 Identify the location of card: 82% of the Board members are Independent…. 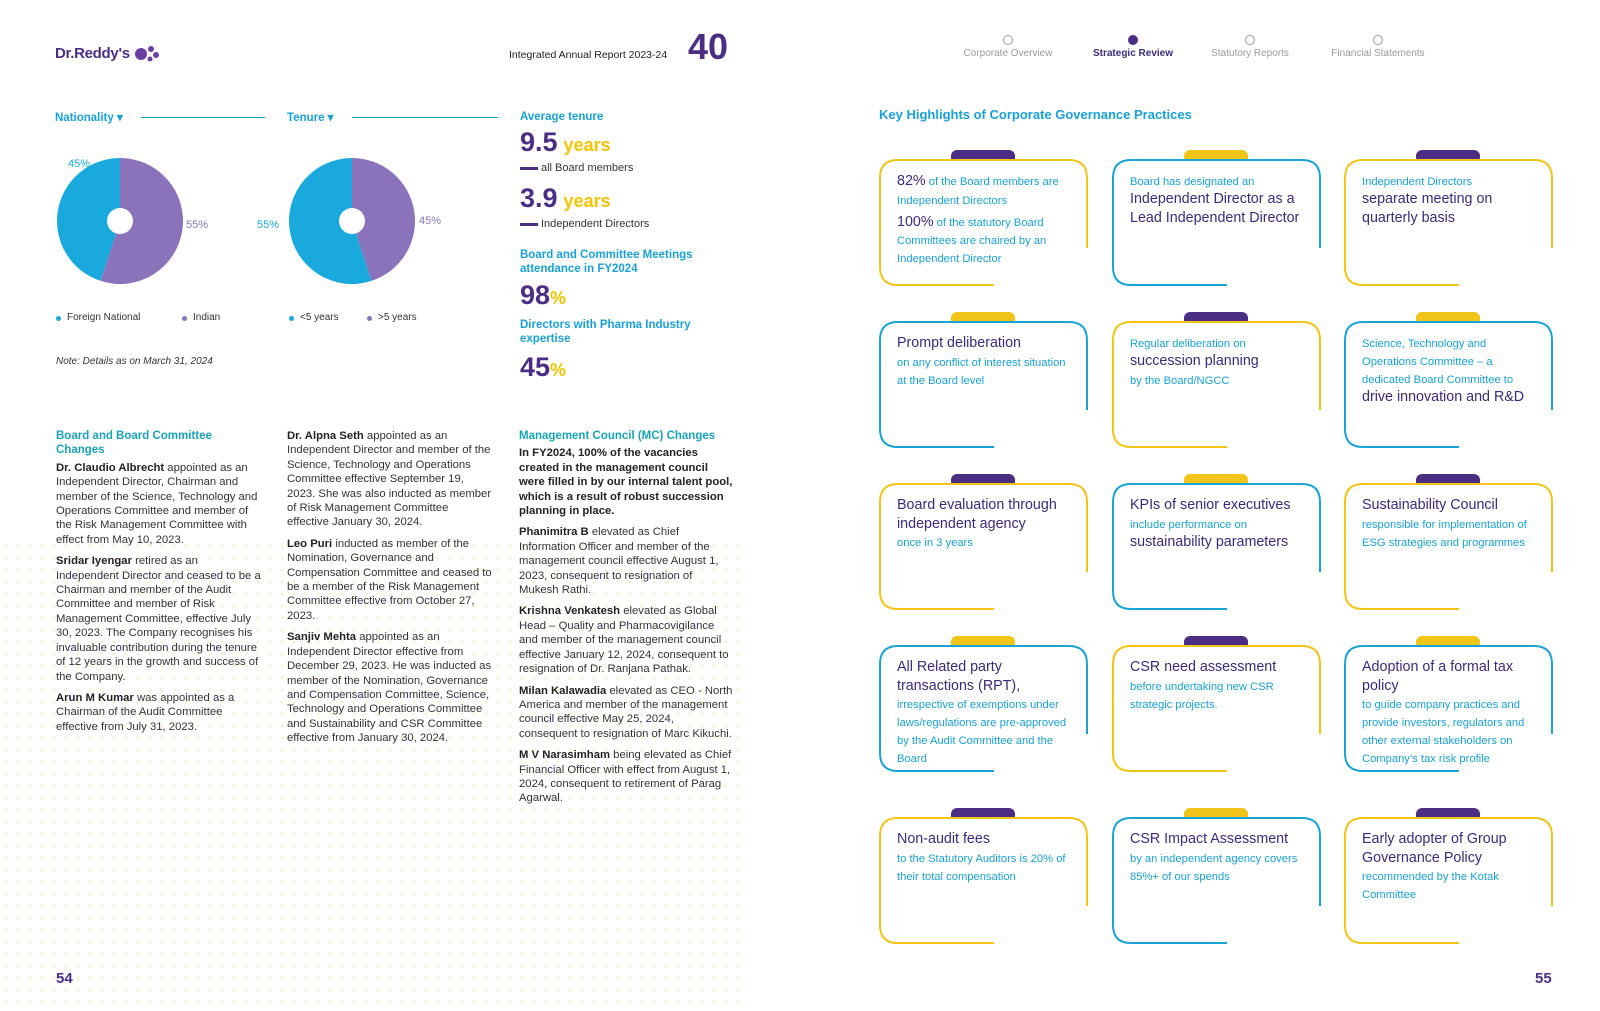
(983, 218).